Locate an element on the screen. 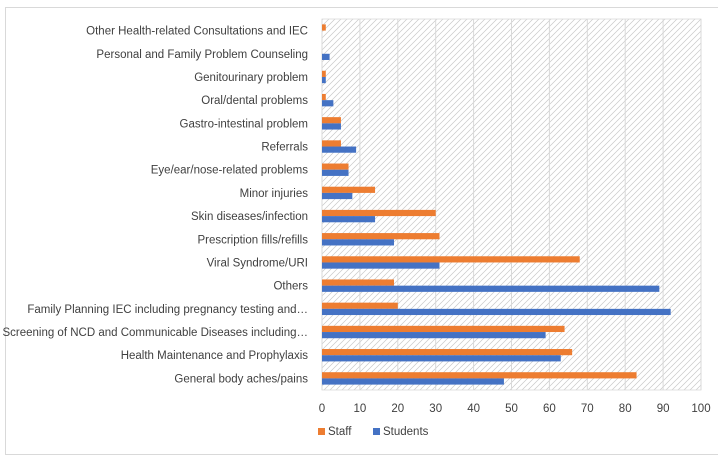 This screenshot has height=455, width=718. x-tick-label: 90 is located at coordinates (663, 409).